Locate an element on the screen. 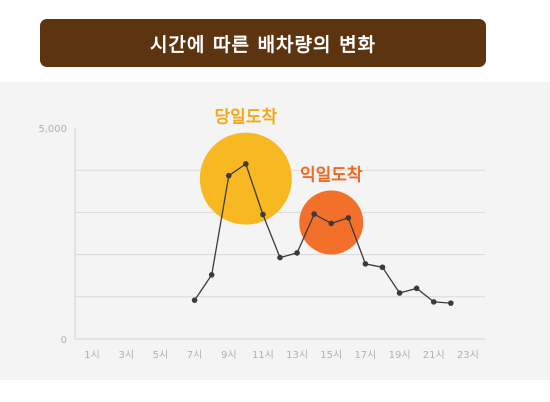 Image resolution: width=550 pixels, height=402 pixels. x-tick-label: 7시 is located at coordinates (195, 355).